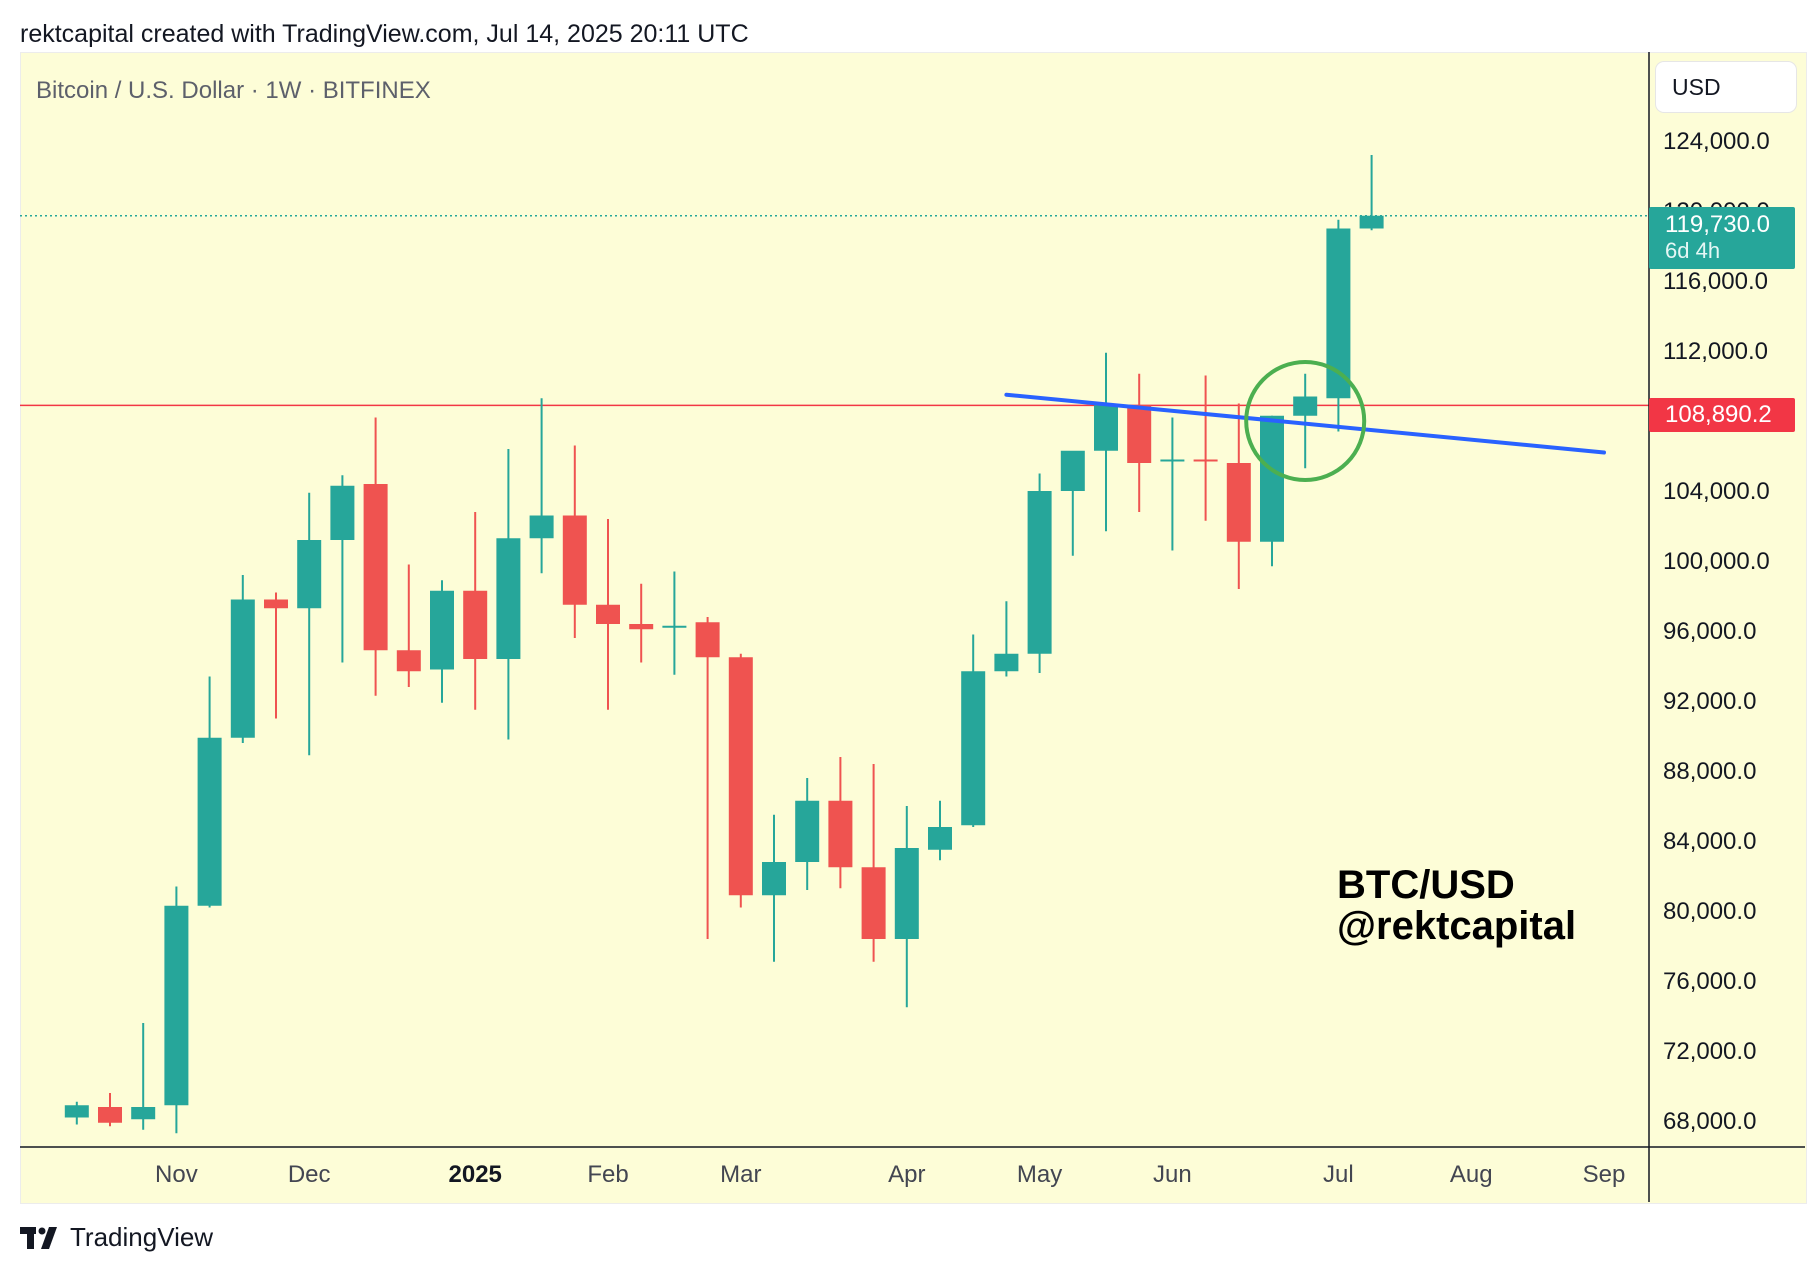  I want to click on price-tick-label: 76,000.0, so click(1709, 981).